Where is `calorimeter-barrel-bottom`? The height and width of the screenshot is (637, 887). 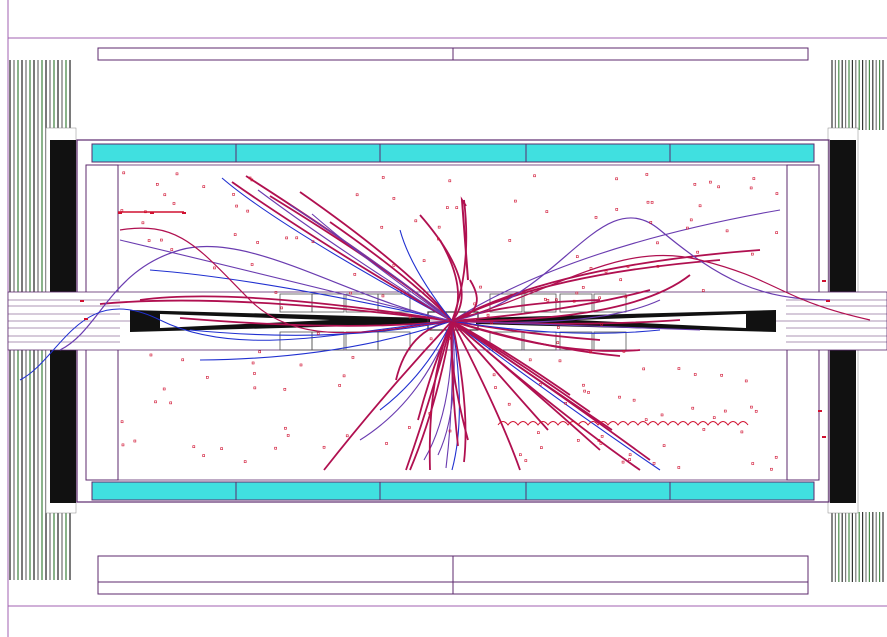
calorimeter-barrel-bottom is located at coordinates (453, 491).